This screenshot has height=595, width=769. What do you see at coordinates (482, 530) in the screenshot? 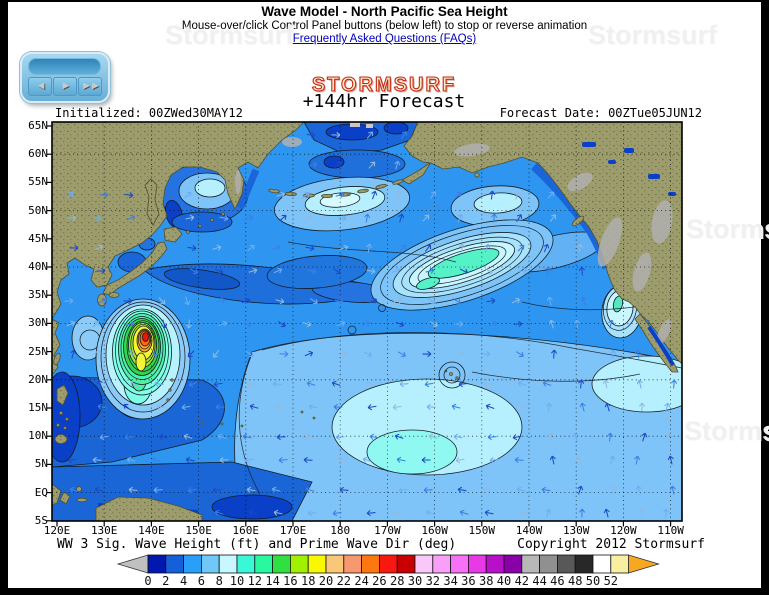
I see `lon-label: 150W` at bounding box center [482, 530].